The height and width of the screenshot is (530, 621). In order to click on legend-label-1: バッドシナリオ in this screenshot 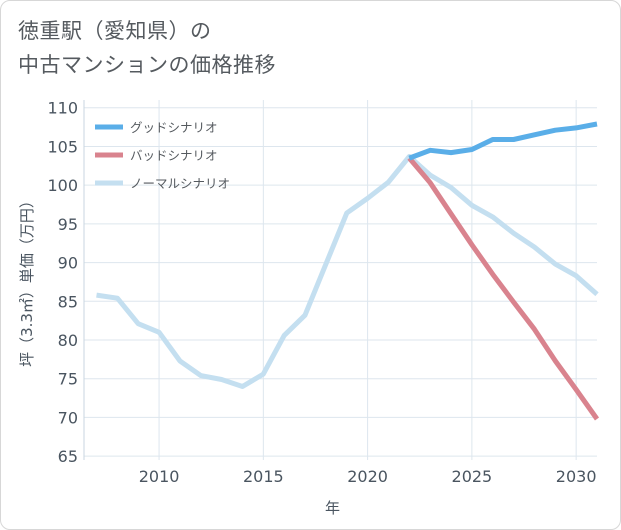, I will do `click(174, 155)`.